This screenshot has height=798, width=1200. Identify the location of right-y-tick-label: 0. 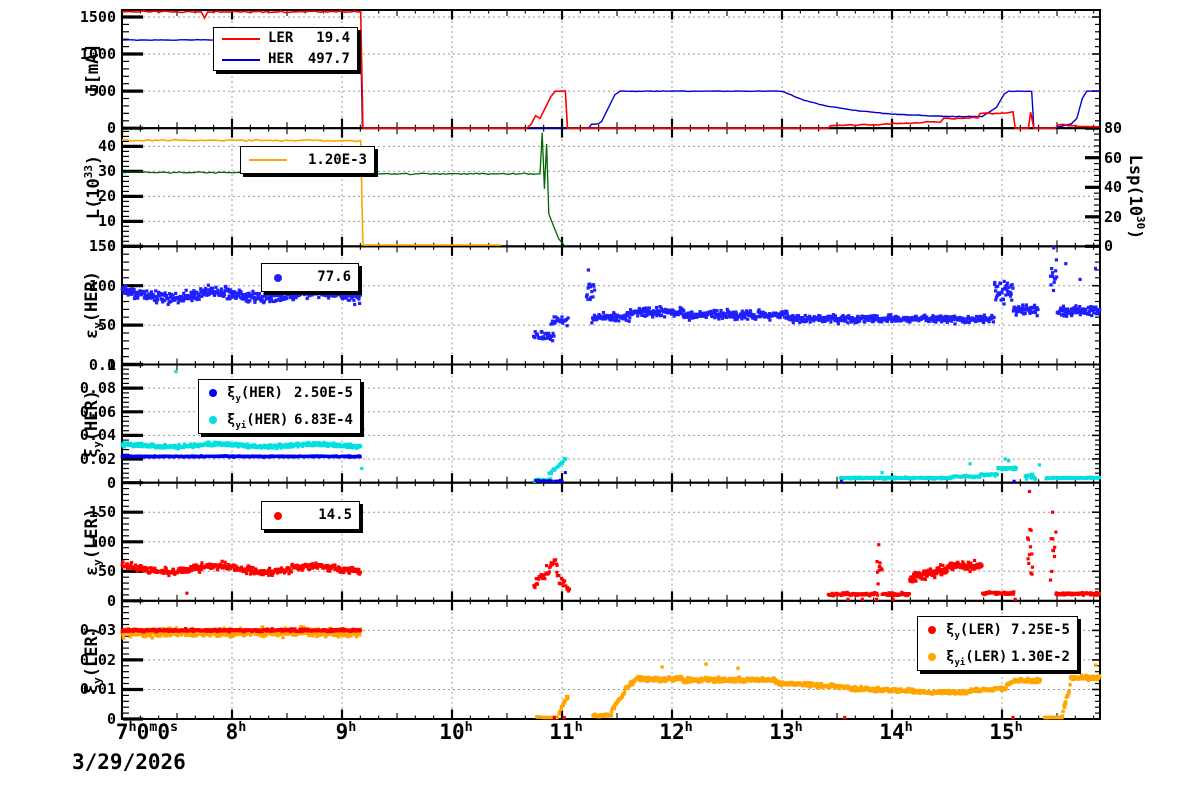
(1109, 246).